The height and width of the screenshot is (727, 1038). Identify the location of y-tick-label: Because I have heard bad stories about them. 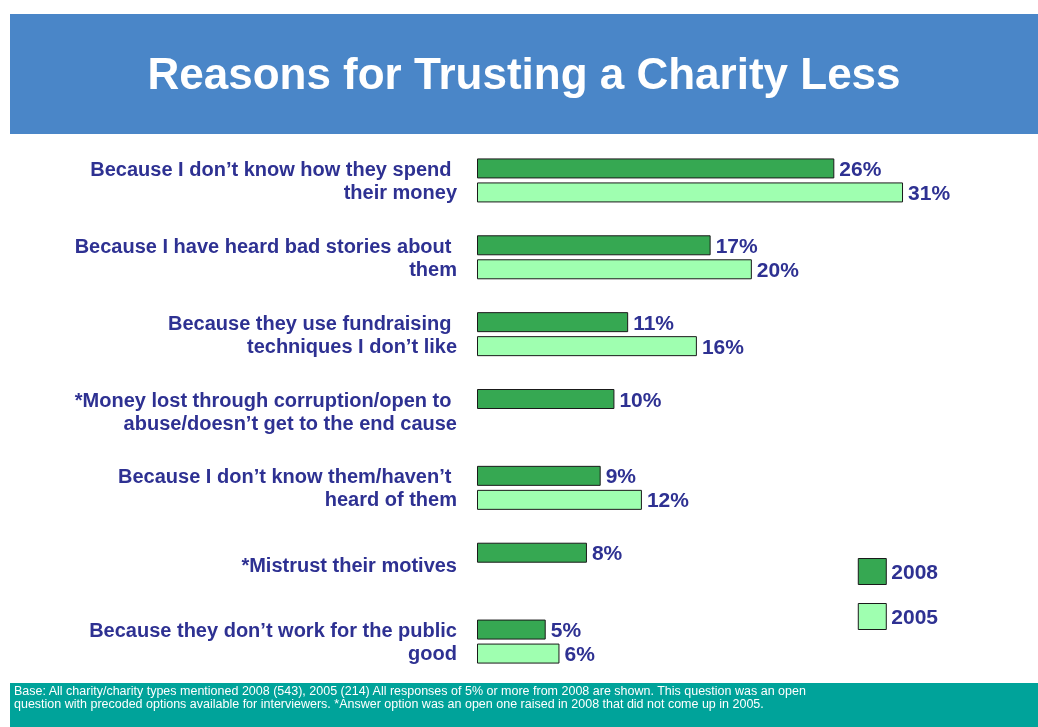
(265, 257).